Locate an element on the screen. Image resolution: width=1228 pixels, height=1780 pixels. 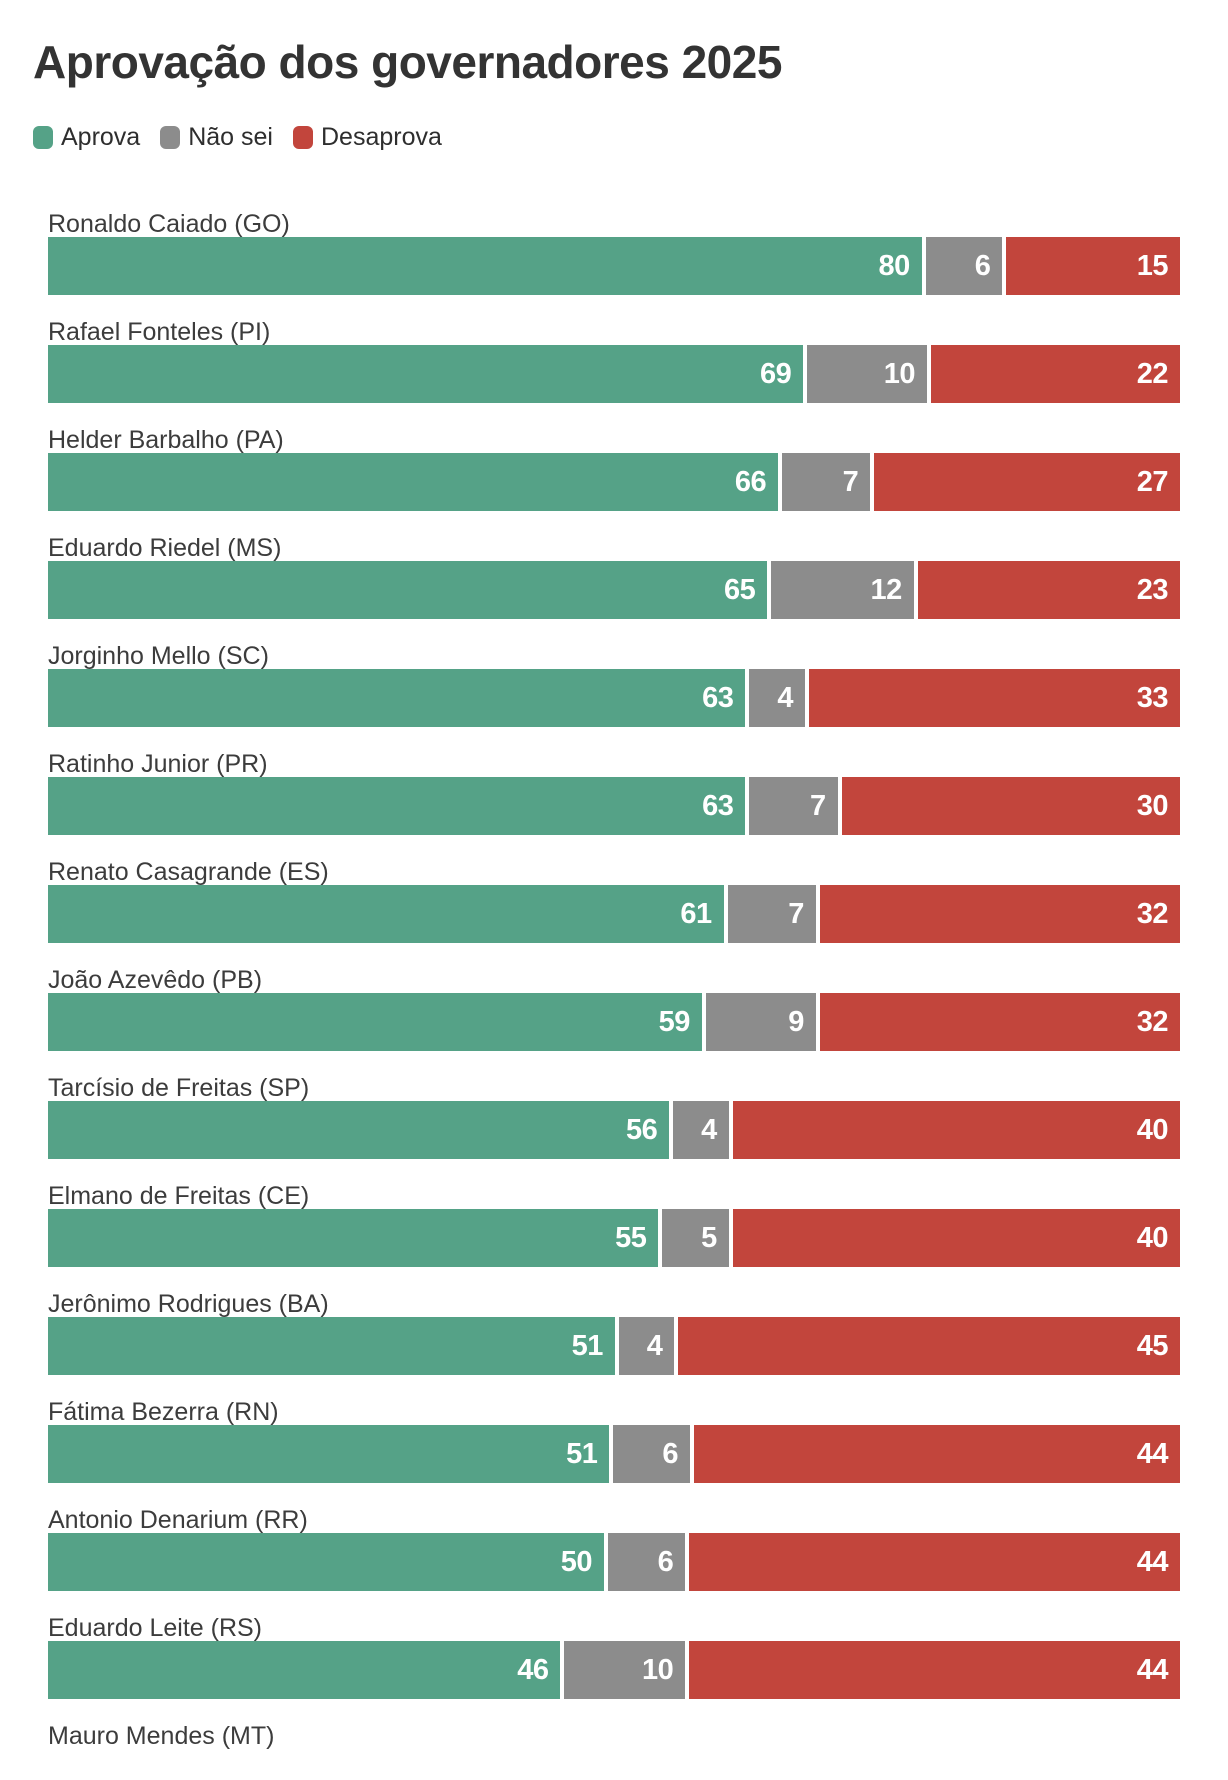
segment-value: 61 is located at coordinates (696, 913).